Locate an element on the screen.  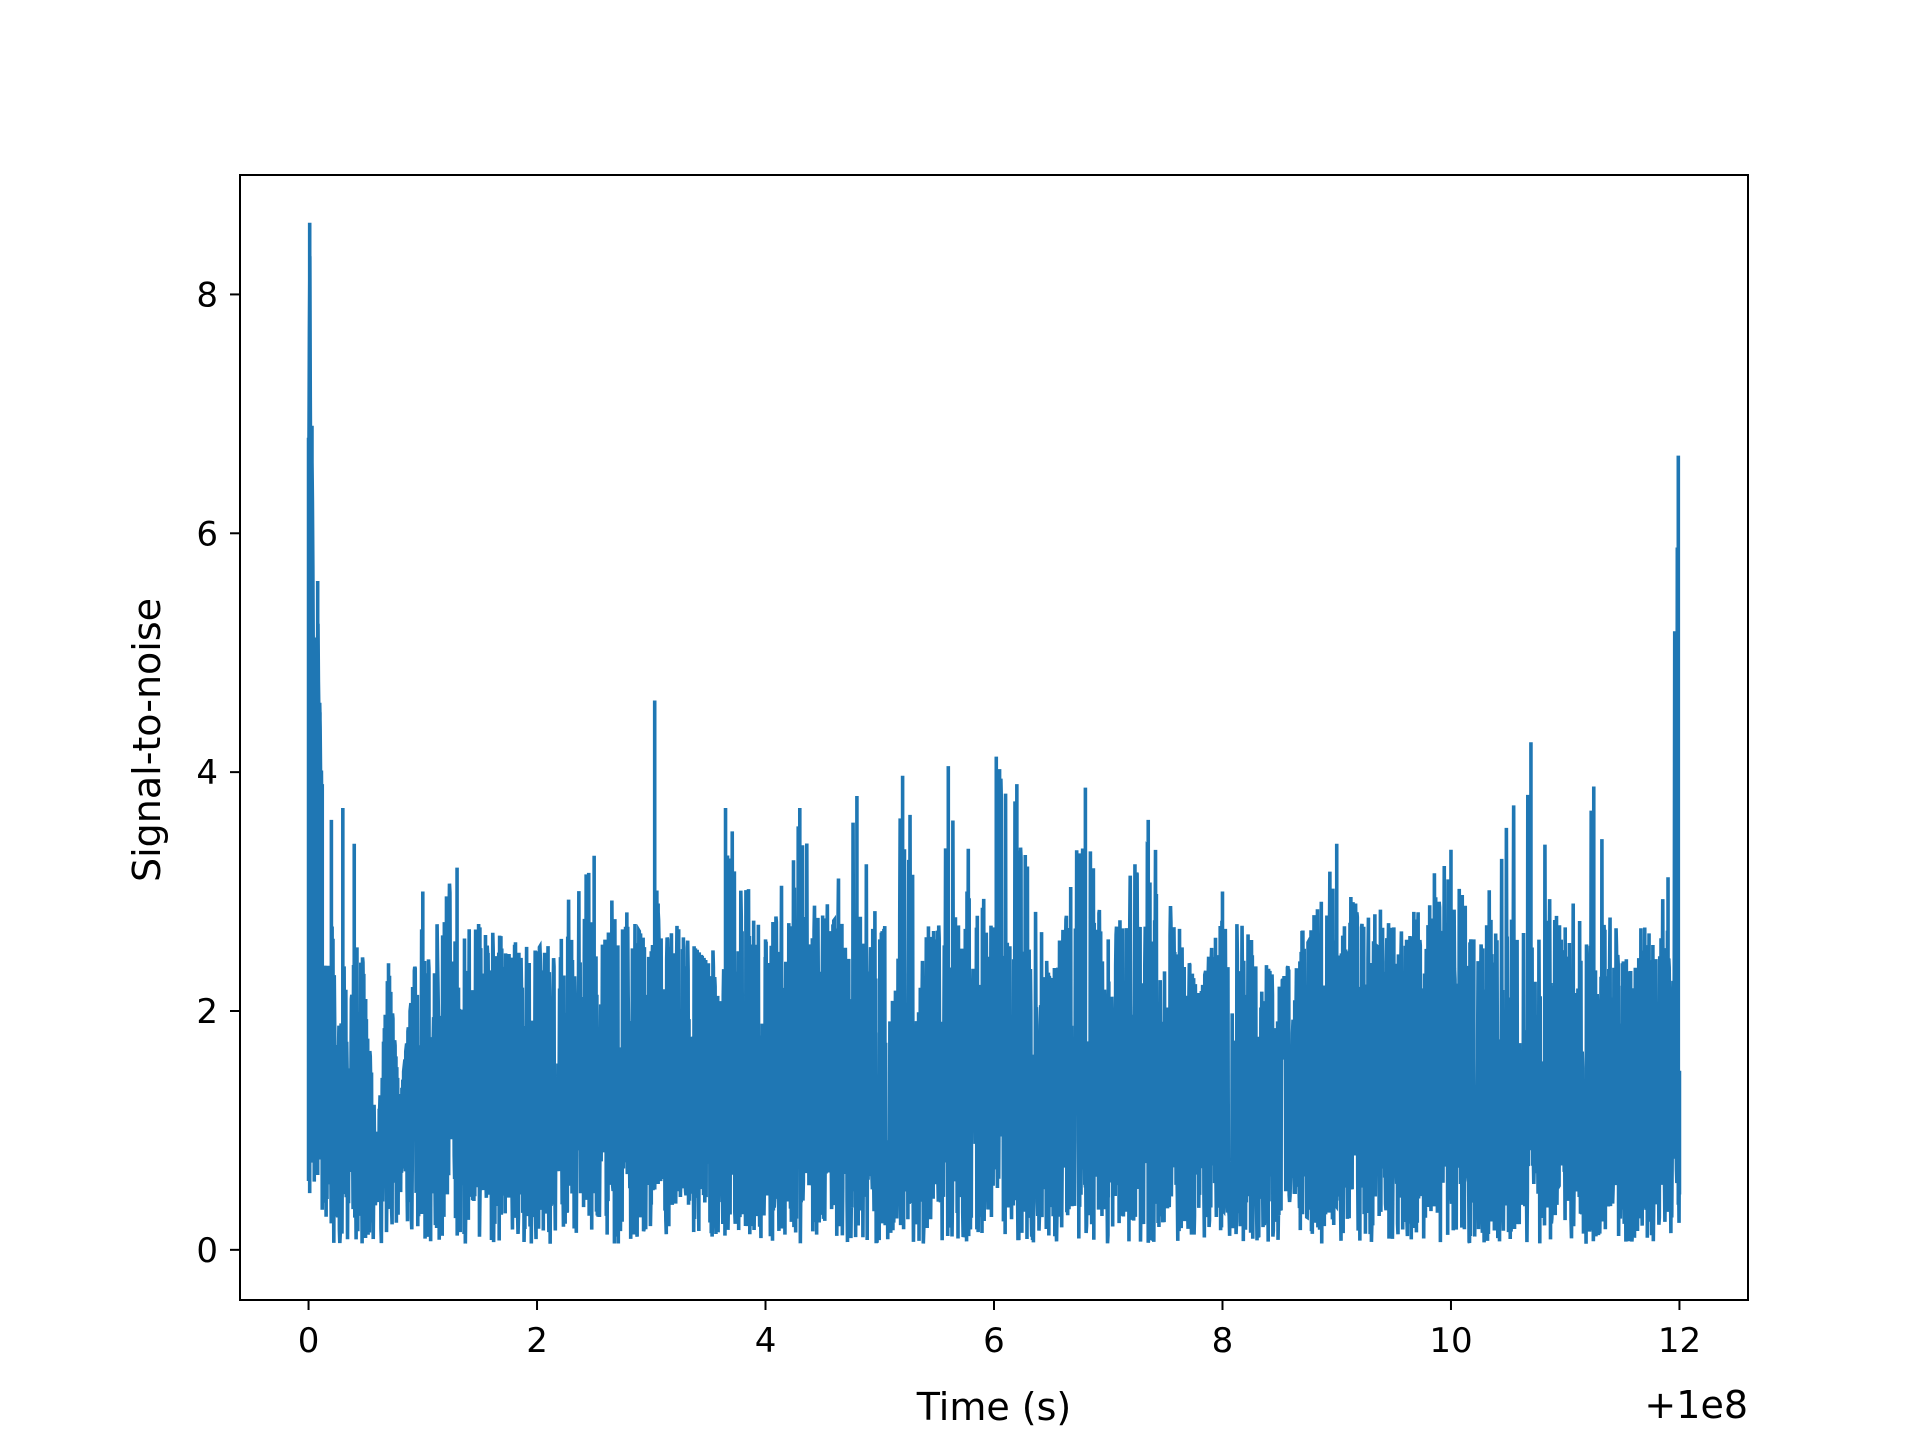
x-tick-label: 2 is located at coordinates (537, 1341).